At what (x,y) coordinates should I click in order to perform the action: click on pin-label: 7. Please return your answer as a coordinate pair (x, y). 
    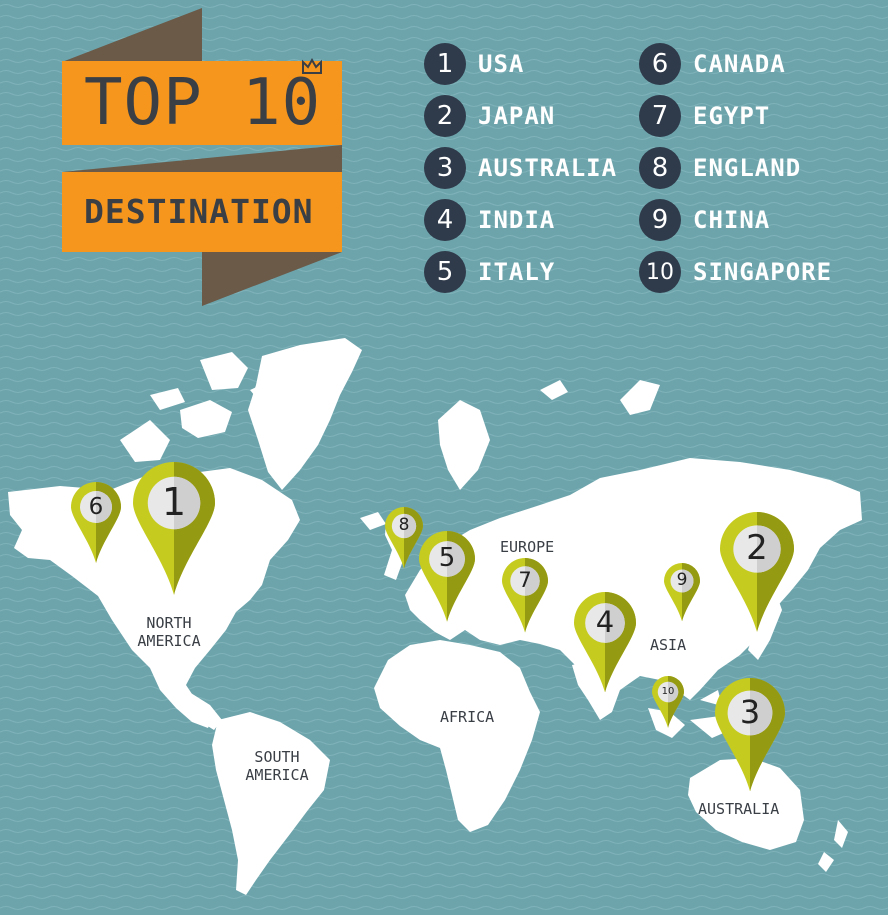
    Looking at the image, I should click on (525, 579).